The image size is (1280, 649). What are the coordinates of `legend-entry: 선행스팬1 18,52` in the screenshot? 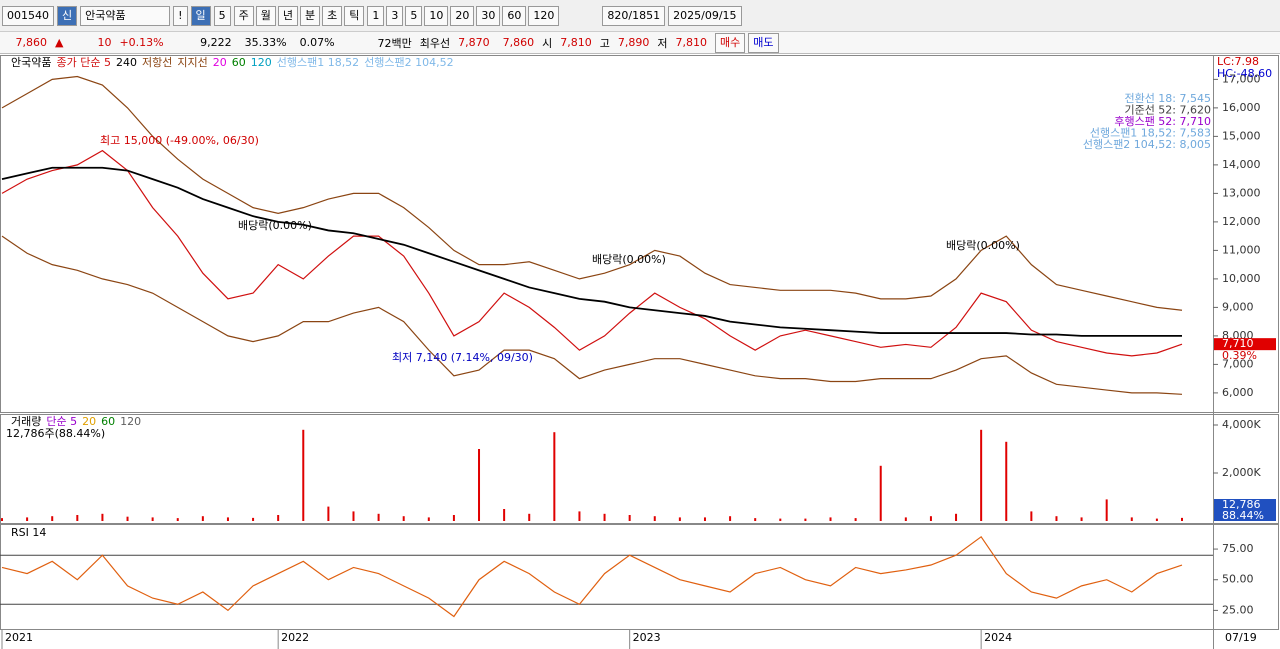 It's located at (318, 62).